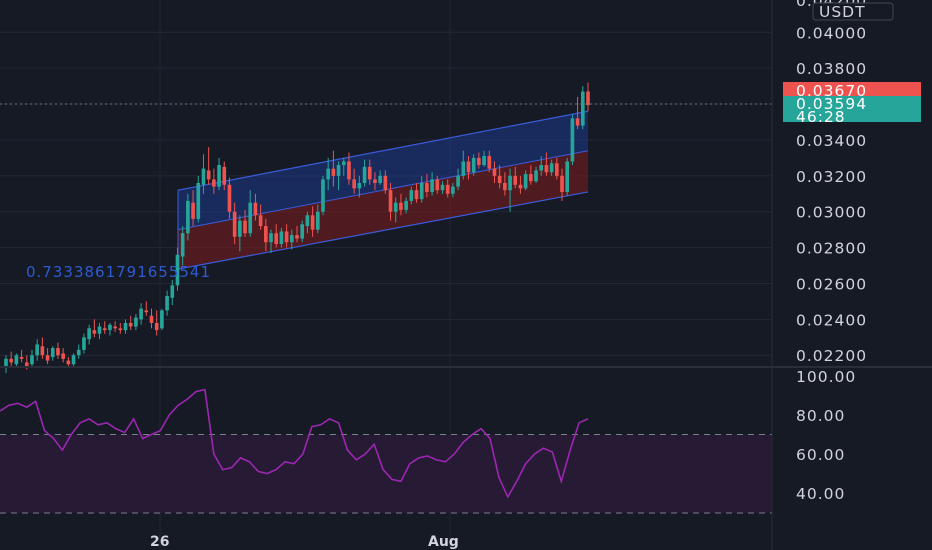 The width and height of the screenshot is (932, 550). Describe the element at coordinates (831, 249) in the screenshot. I see `price-tick-label: 0.02800` at that location.